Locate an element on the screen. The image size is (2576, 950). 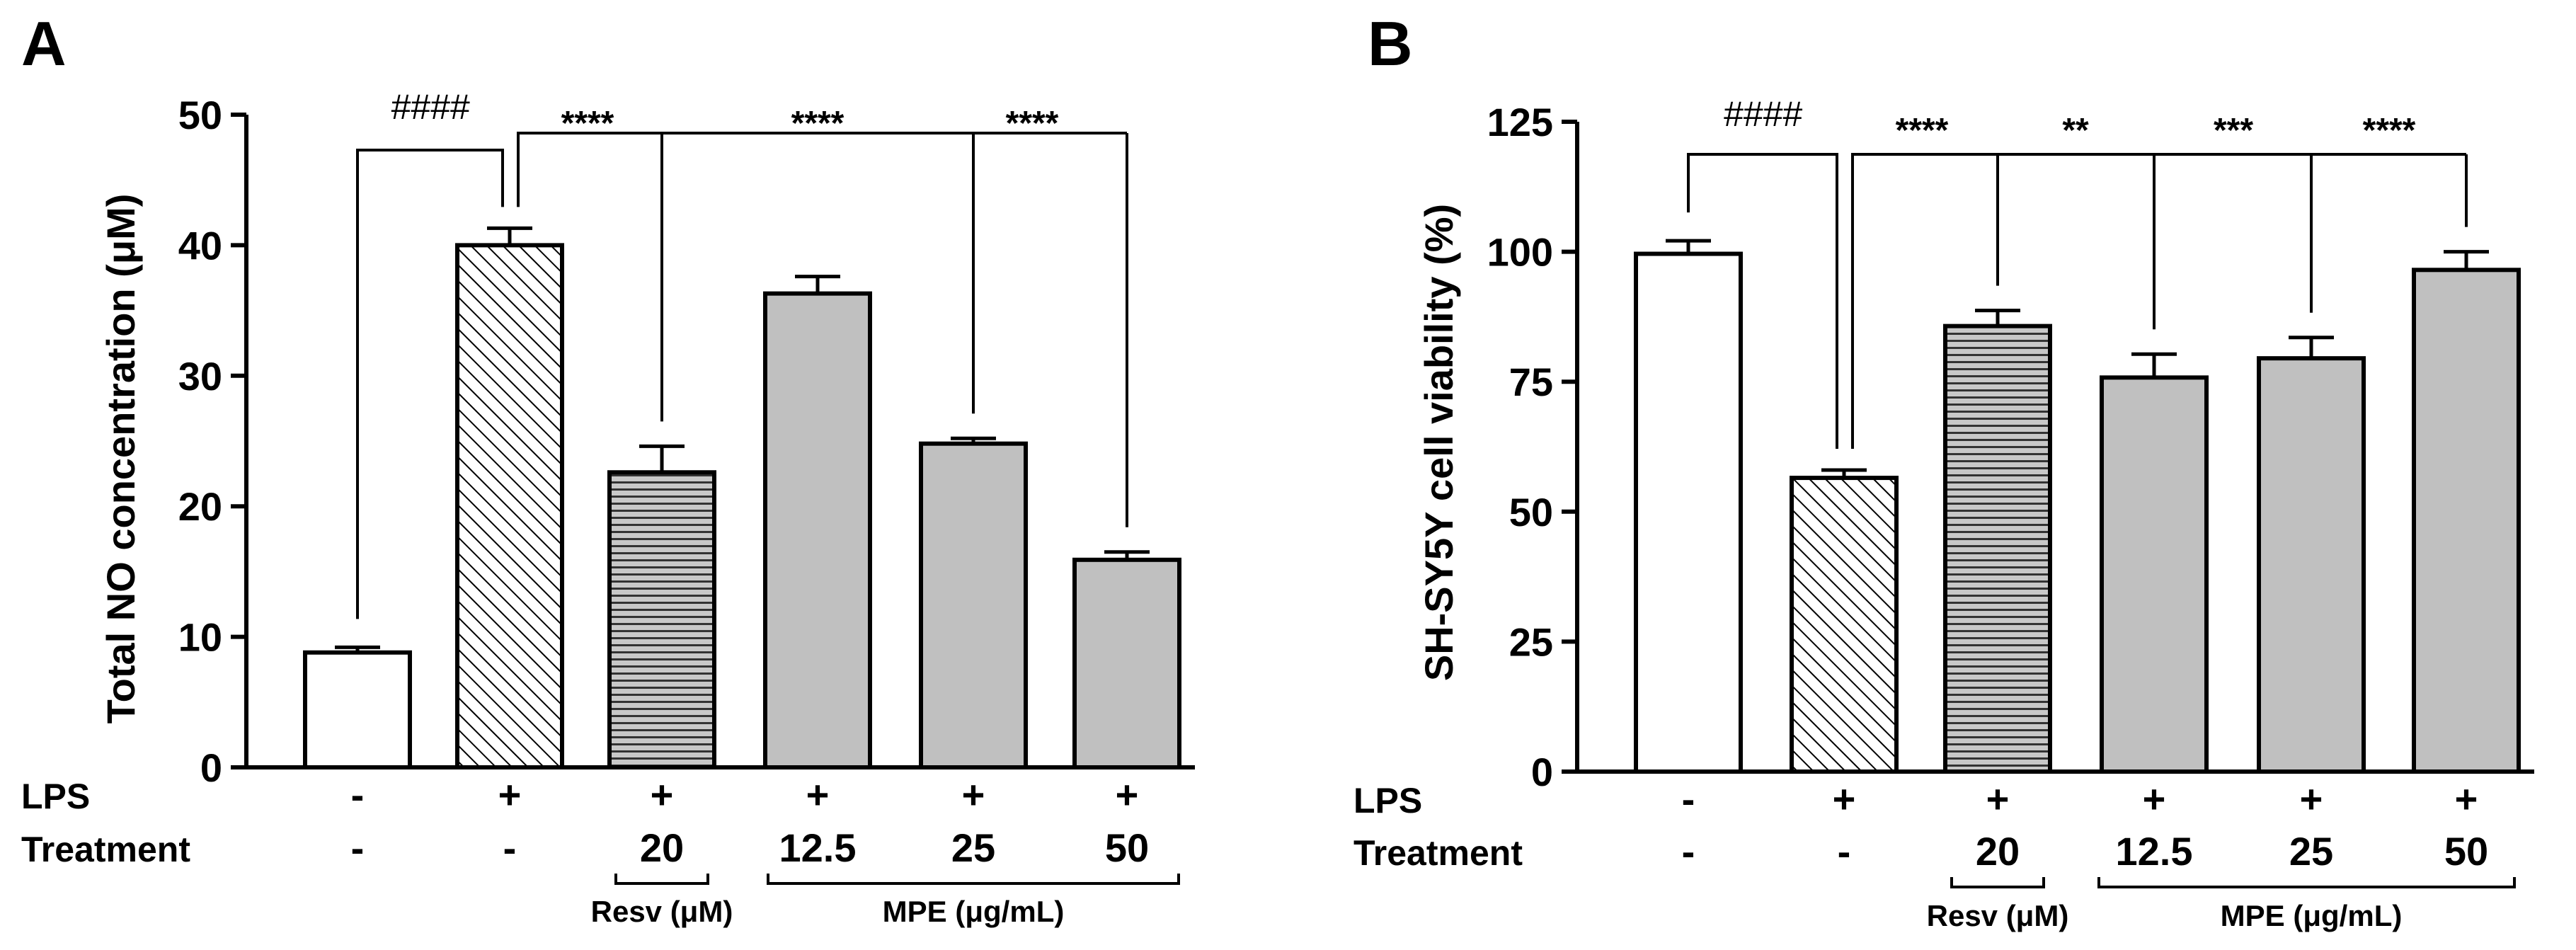
panel-b-mpe-group-label: MPE (μg/mL) is located at coordinates (2312, 915).